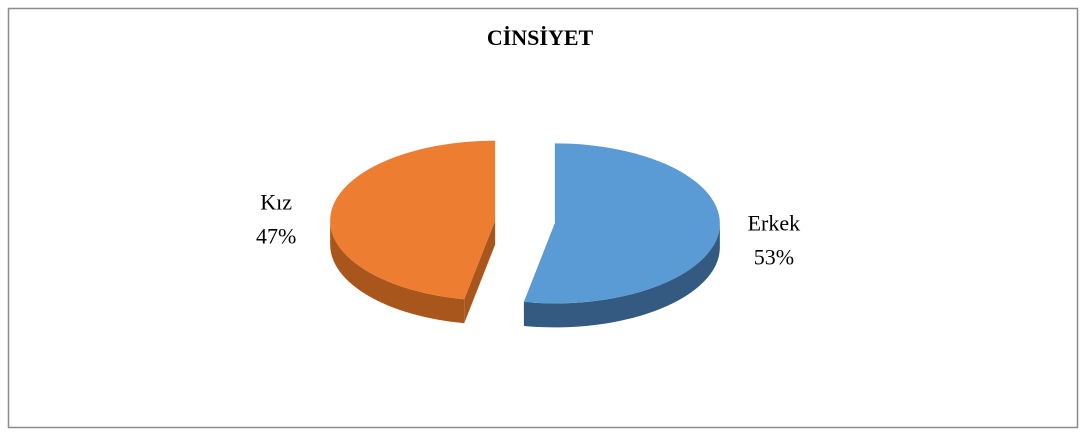  I want to click on sides, so click(525, 274).